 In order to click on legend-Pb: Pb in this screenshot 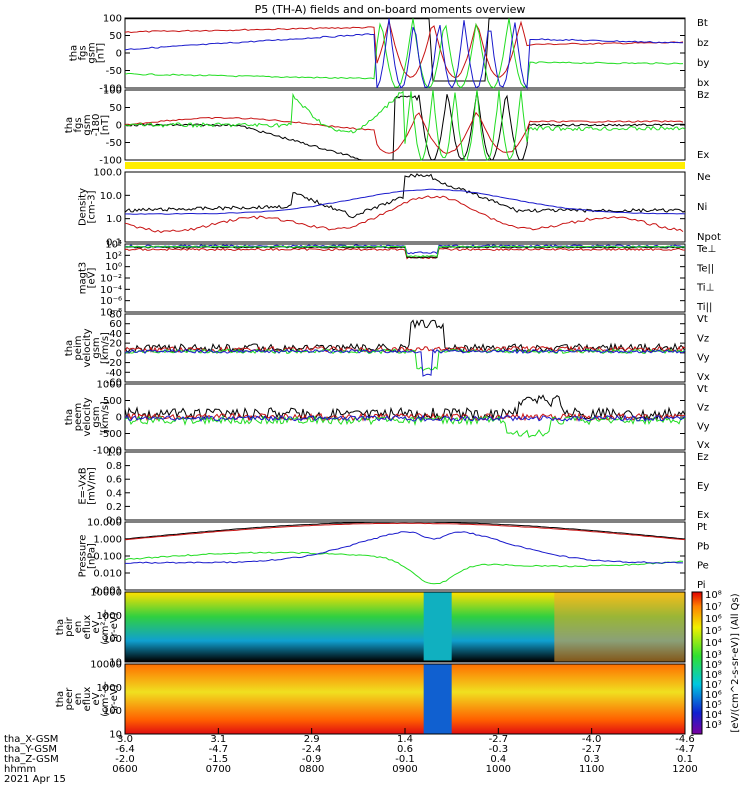, I will do `click(703, 546)`.